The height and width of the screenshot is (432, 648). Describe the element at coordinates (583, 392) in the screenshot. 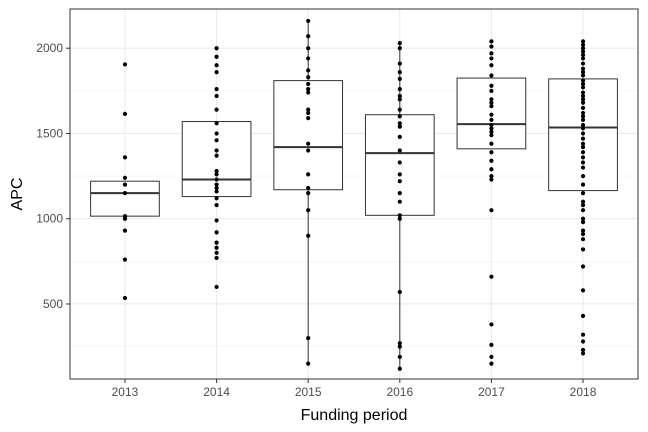

I see `x-tick-label: 2018` at that location.